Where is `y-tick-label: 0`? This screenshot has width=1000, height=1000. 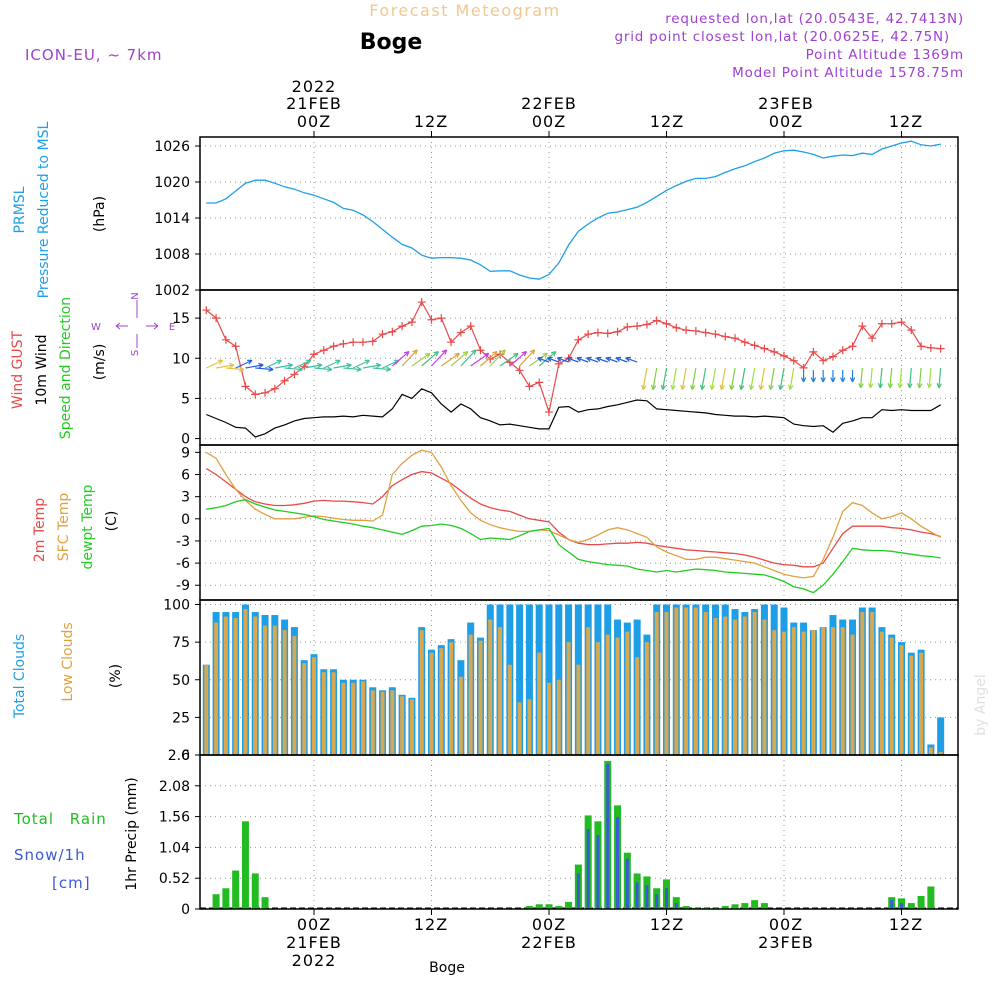 y-tick-label: 0 is located at coordinates (185, 520).